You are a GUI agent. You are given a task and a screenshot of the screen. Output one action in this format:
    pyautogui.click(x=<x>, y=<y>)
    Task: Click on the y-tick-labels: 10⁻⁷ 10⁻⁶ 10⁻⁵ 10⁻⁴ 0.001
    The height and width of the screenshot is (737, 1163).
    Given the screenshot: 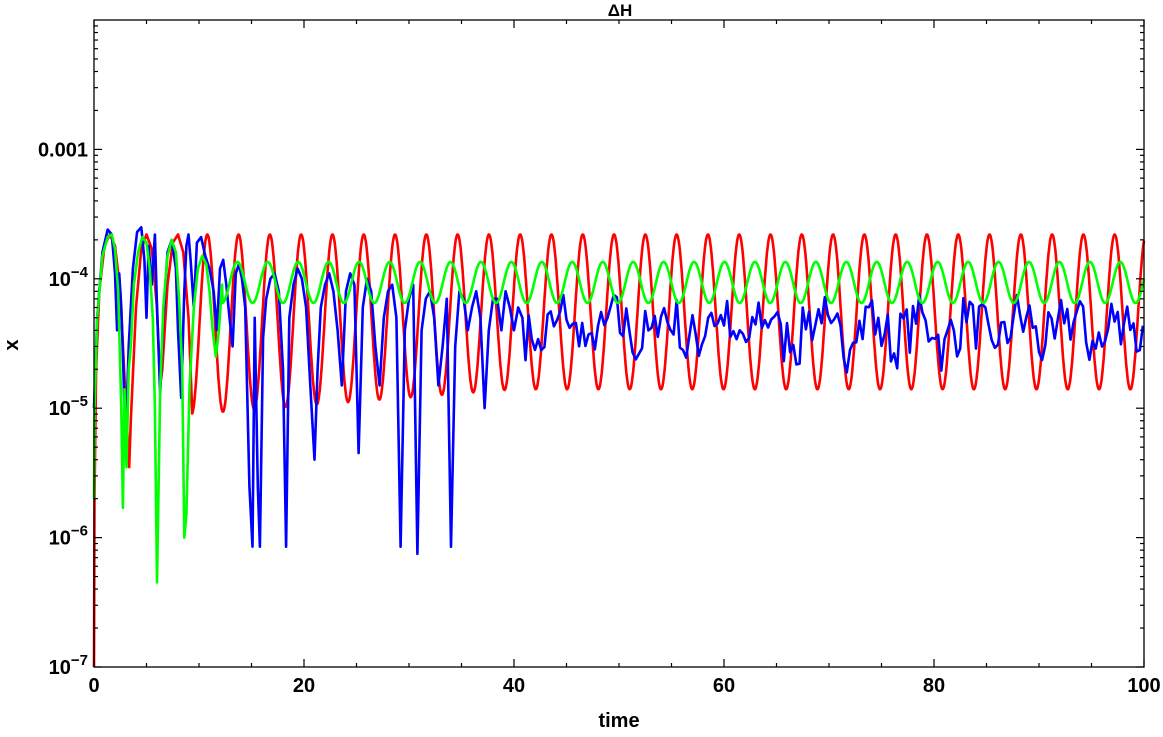 What is the action you would take?
    pyautogui.click(x=63, y=409)
    